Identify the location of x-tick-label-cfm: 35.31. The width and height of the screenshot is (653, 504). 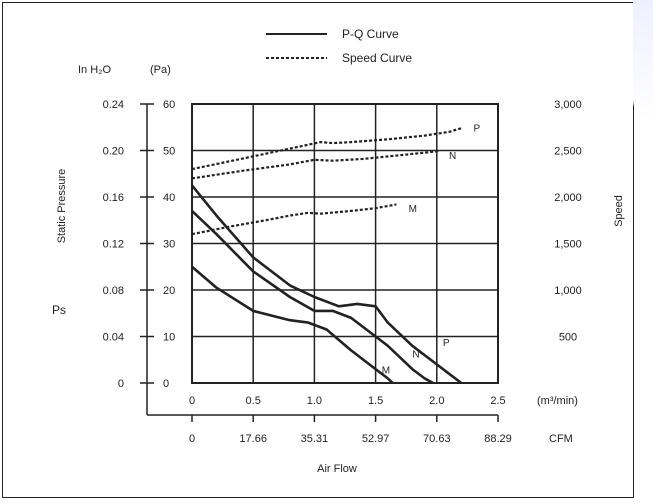
(315, 439).